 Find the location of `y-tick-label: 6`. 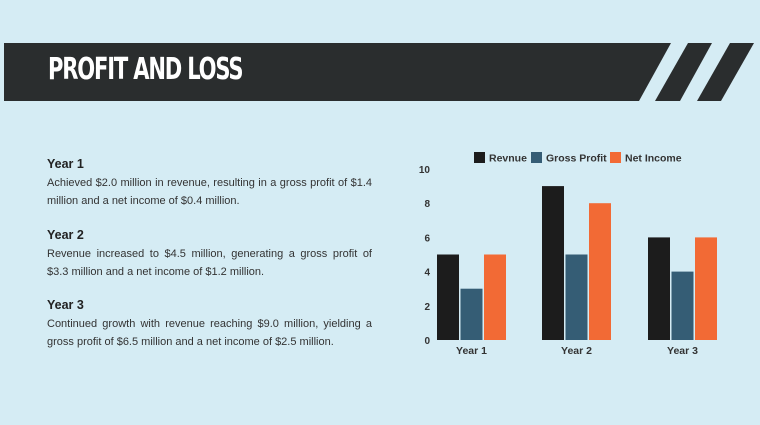

y-tick-label: 6 is located at coordinates (427, 238).